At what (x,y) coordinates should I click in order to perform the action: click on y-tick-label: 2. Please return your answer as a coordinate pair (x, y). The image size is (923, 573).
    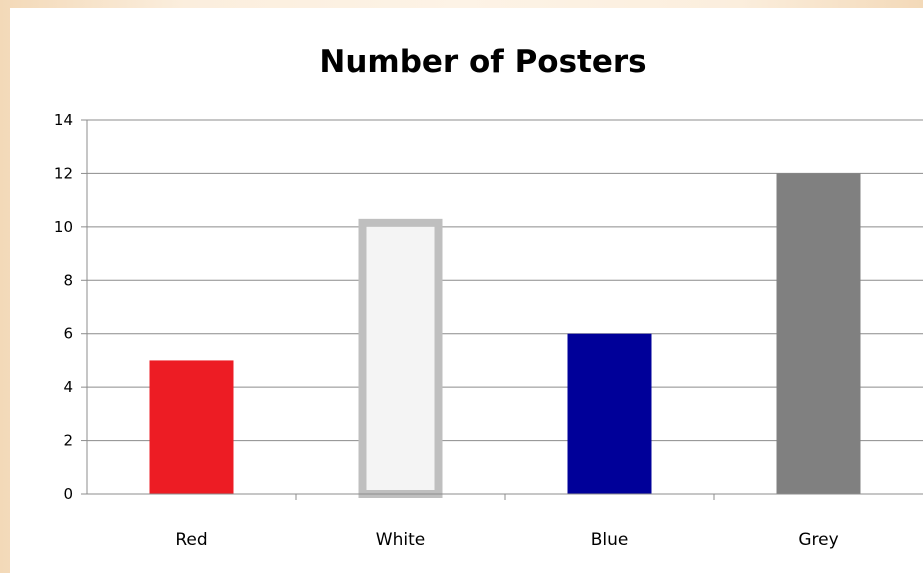
    Looking at the image, I should click on (68, 441).